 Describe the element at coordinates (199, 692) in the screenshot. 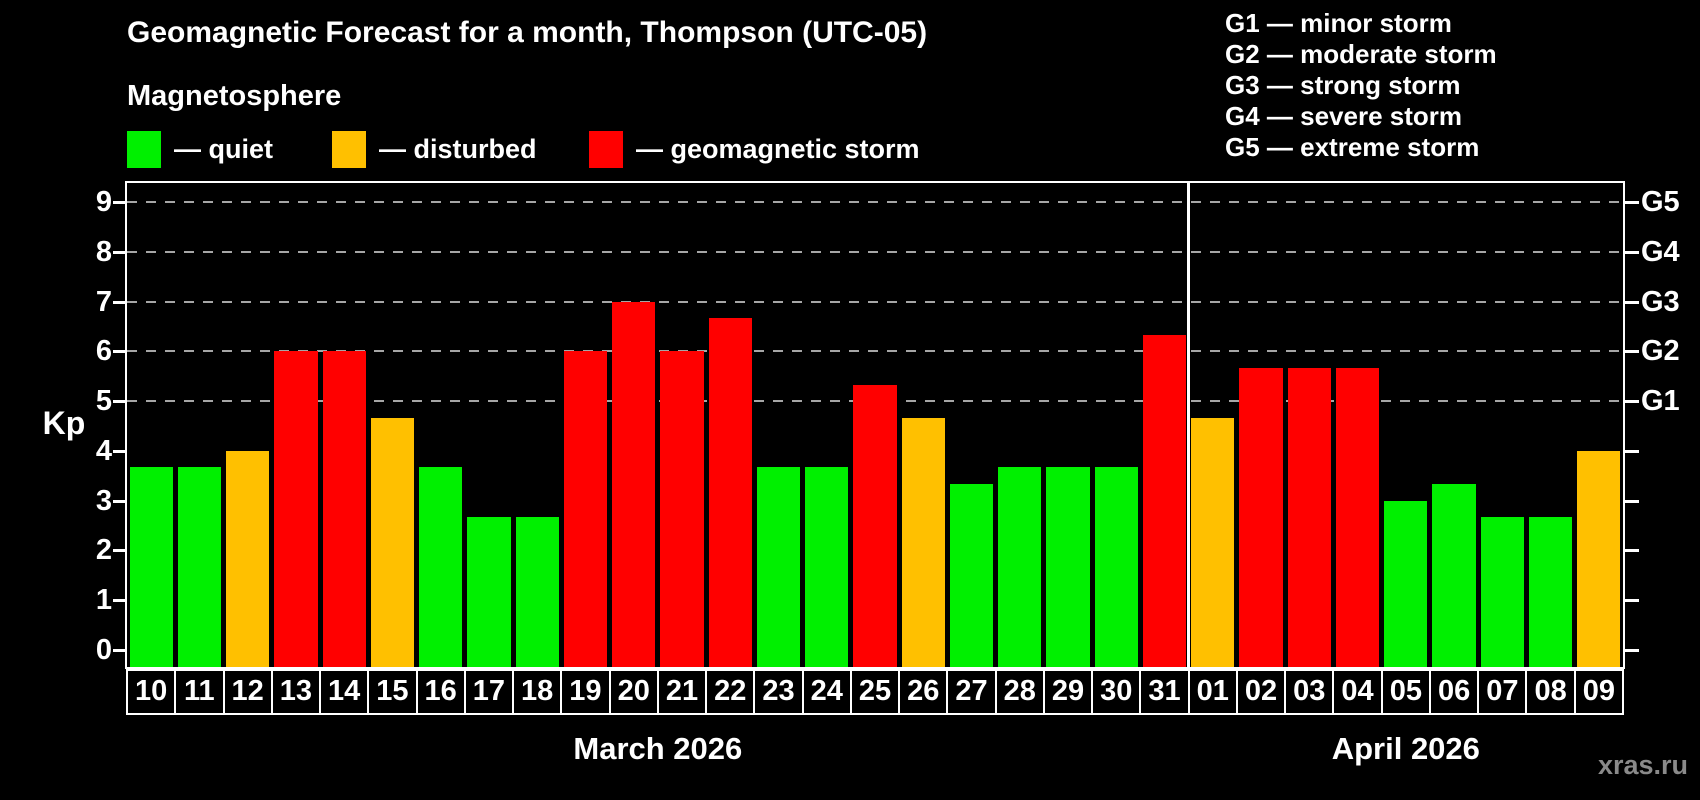

I see `day-label-11: 11` at that location.